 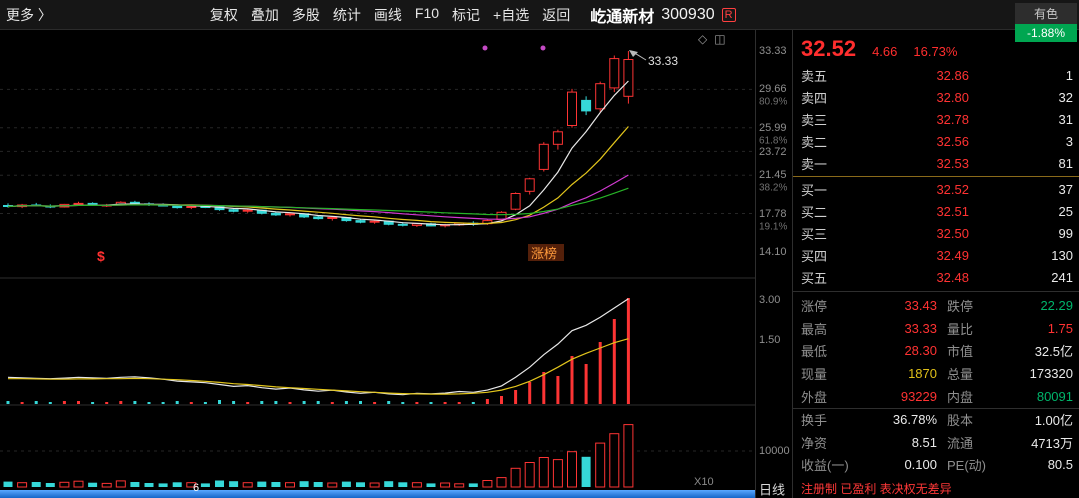 I want to click on ob-level-label: 买五, so click(x=814, y=278).